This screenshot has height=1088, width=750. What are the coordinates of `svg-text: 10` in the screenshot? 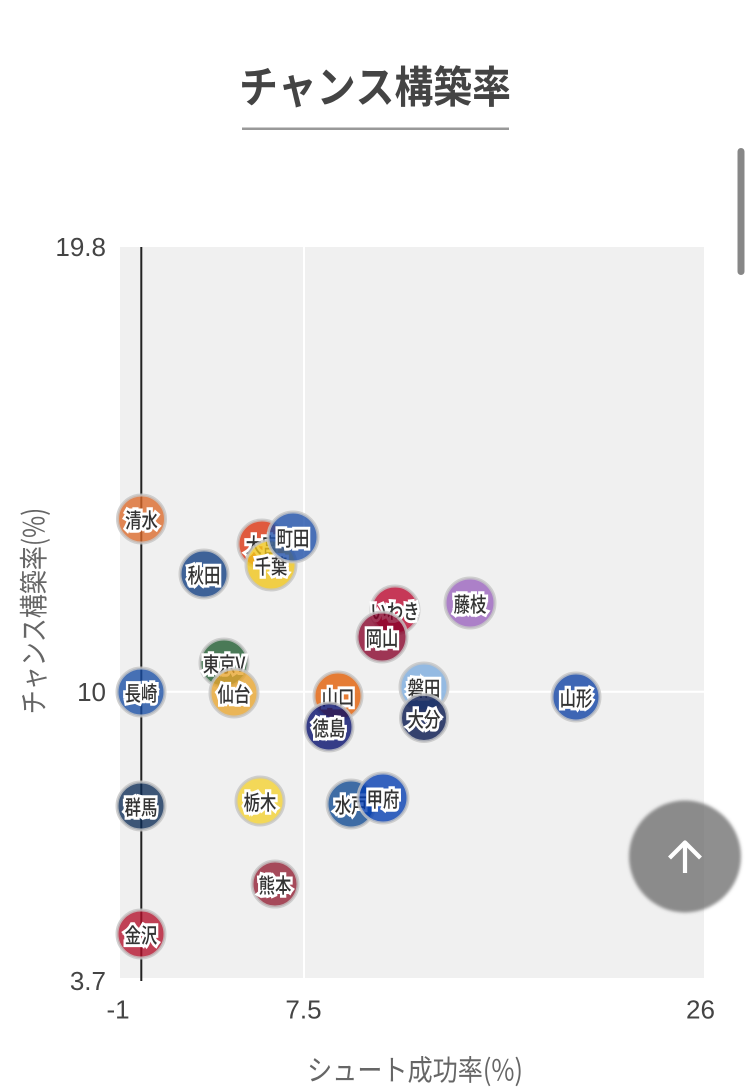 It's located at (91, 692).